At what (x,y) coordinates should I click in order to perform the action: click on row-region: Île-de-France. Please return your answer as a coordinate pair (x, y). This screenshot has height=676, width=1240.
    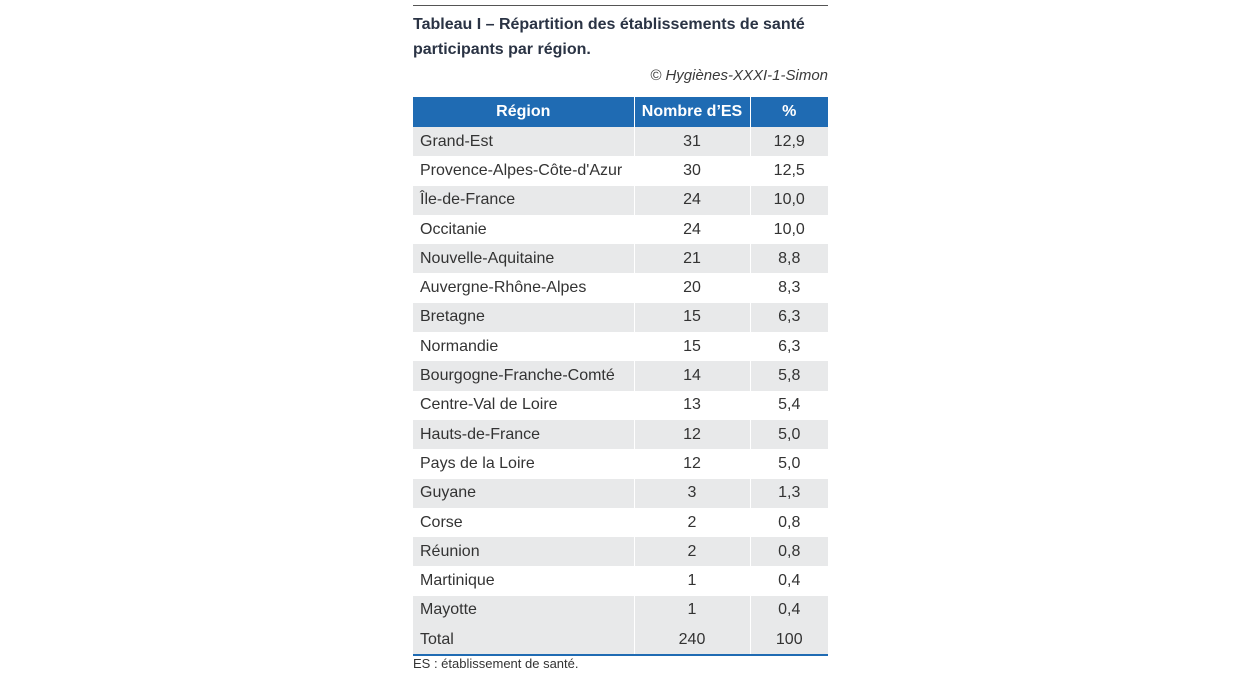
    Looking at the image, I should click on (523, 200).